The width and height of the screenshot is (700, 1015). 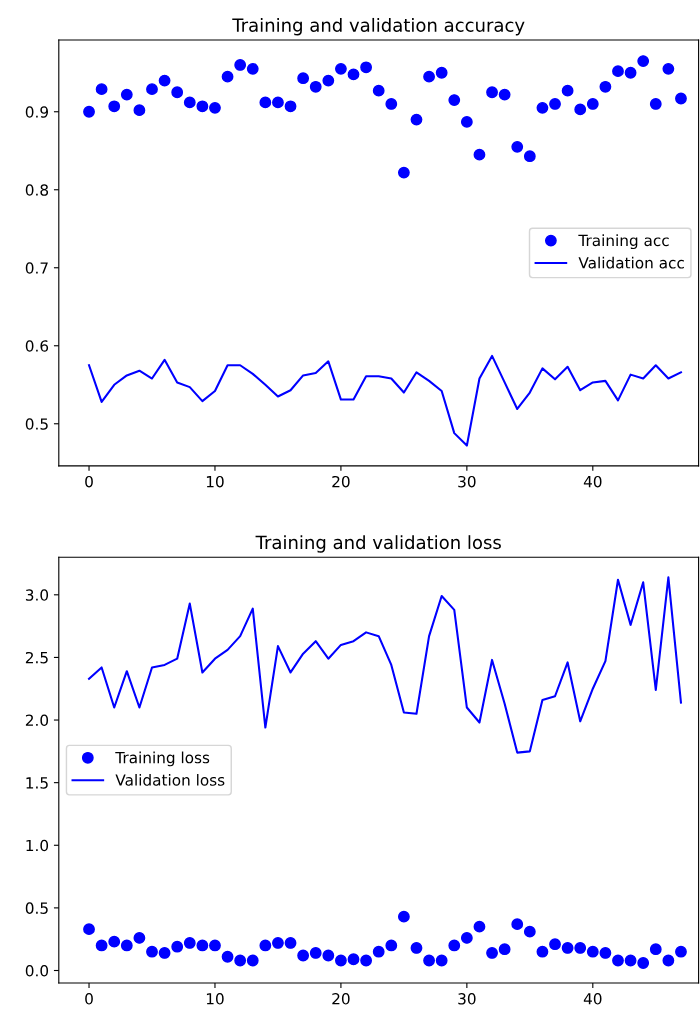 What do you see at coordinates (37, 720) in the screenshot?
I see `y-tick-label: 2.0` at bounding box center [37, 720].